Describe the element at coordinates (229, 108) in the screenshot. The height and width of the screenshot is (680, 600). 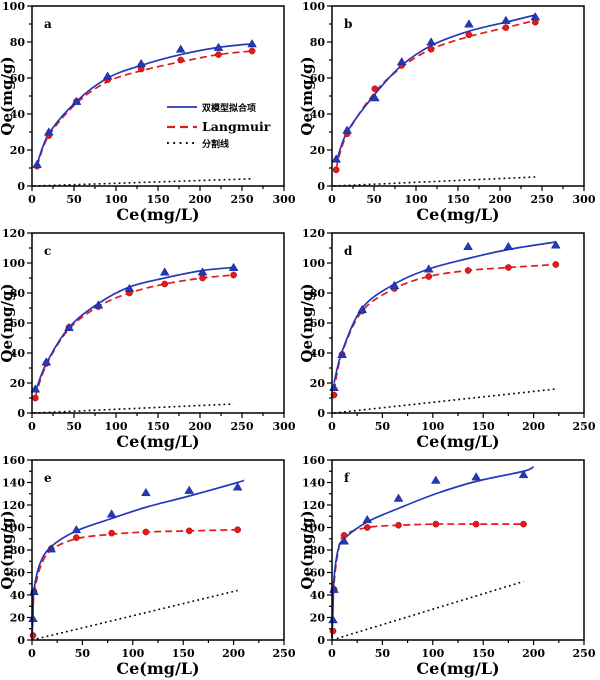
I see `legend-label: 双模型拟合项` at that location.